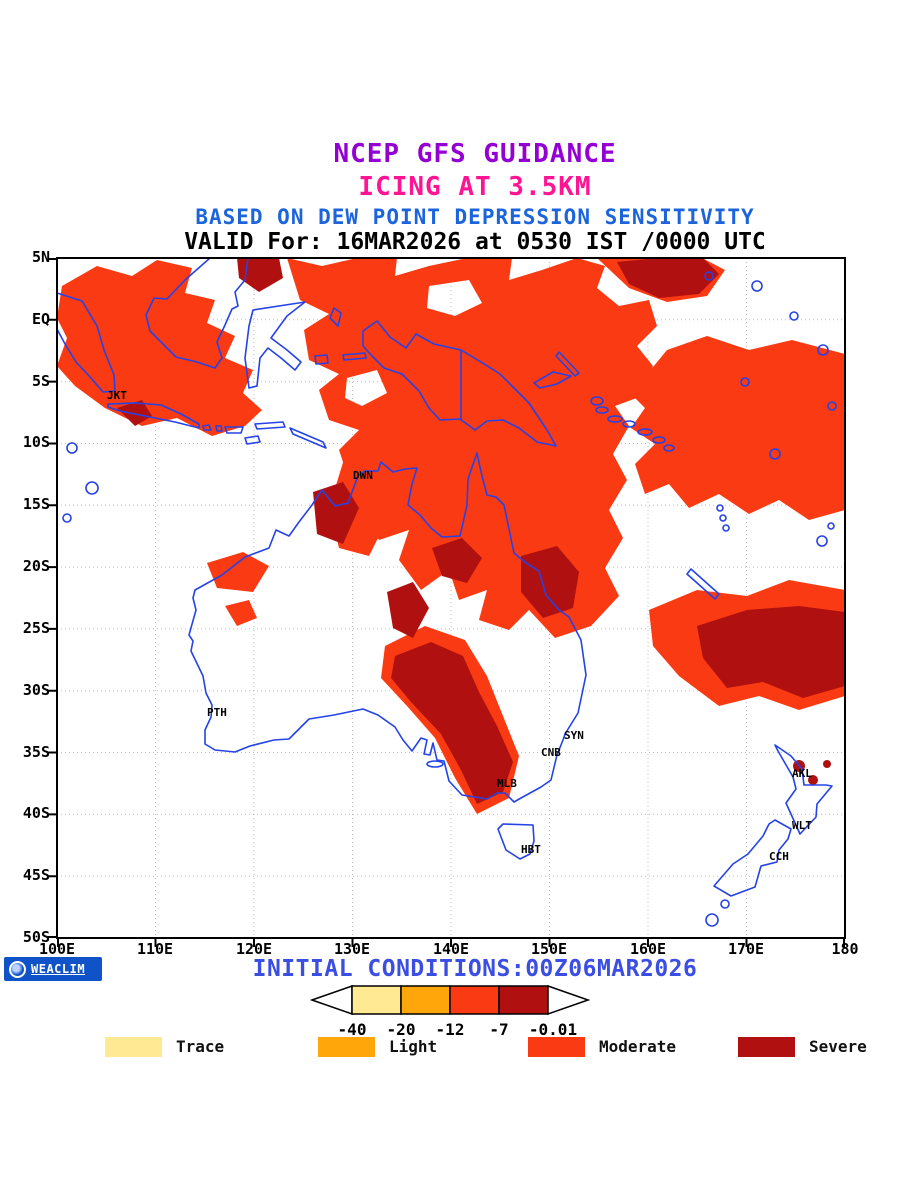 The width and height of the screenshot is (900, 1200). Describe the element at coordinates (635, 429) in the screenshot. I see `coast-solomons` at that location.